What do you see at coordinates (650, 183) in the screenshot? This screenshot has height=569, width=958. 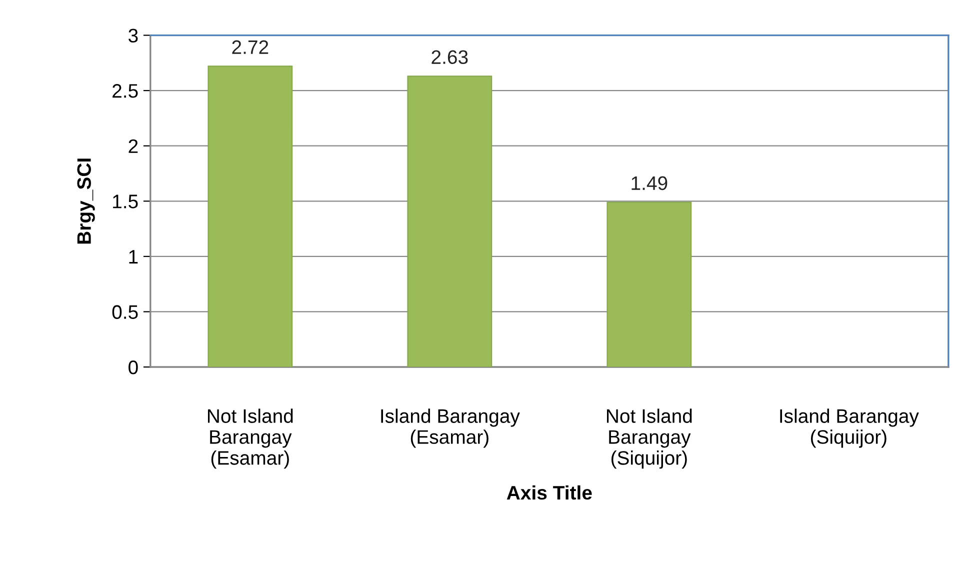 I see `data-label: 1.49` at bounding box center [650, 183].